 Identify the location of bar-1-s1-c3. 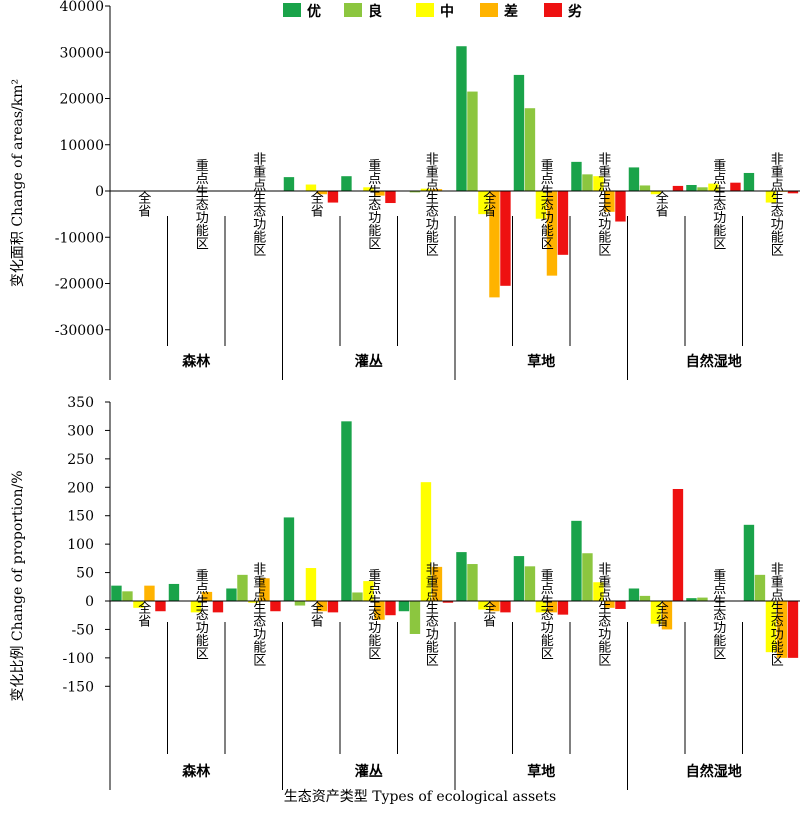
(300, 603).